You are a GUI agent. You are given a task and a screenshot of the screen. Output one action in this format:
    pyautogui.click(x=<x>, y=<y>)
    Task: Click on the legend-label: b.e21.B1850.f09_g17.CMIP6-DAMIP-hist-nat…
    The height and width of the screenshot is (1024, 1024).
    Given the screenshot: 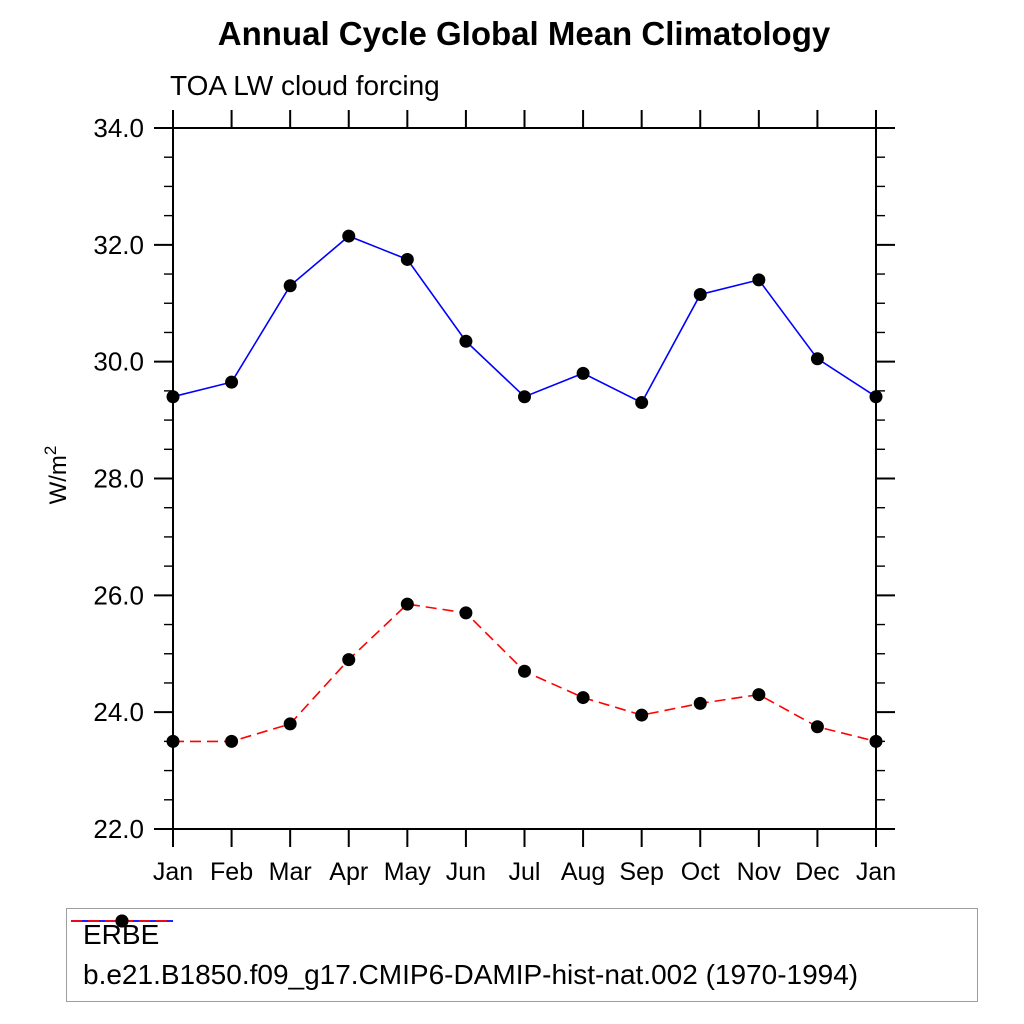 What is the action you would take?
    pyautogui.click(x=471, y=974)
    